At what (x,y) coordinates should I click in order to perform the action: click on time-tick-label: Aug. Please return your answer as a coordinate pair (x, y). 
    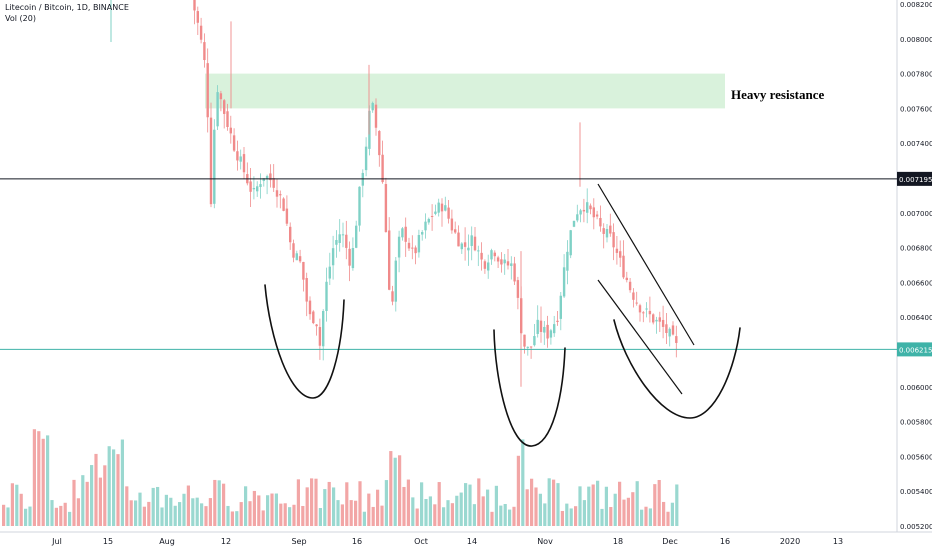
    Looking at the image, I should click on (167, 541).